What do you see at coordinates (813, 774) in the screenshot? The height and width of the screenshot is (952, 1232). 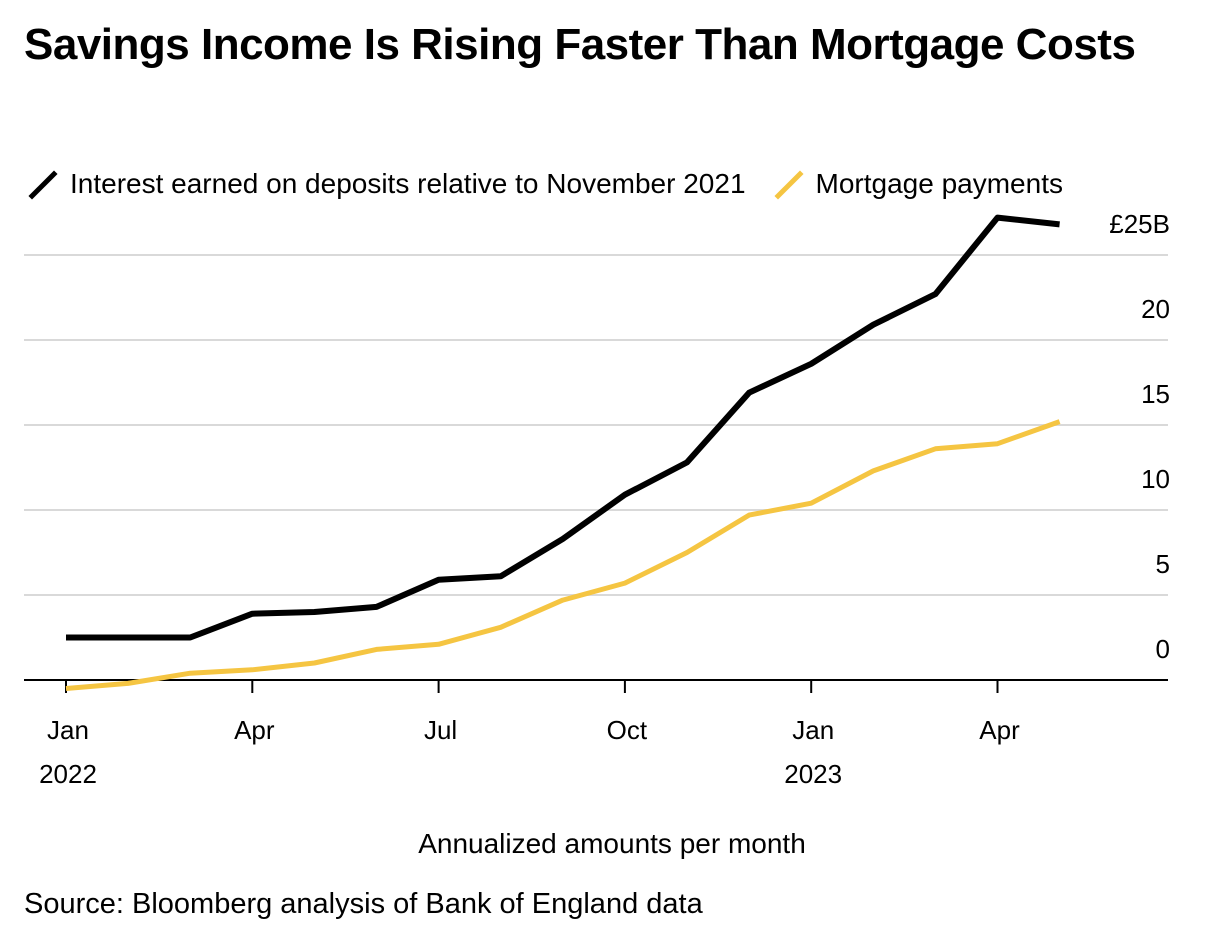 I see `x-tick-year-4: 2023` at bounding box center [813, 774].